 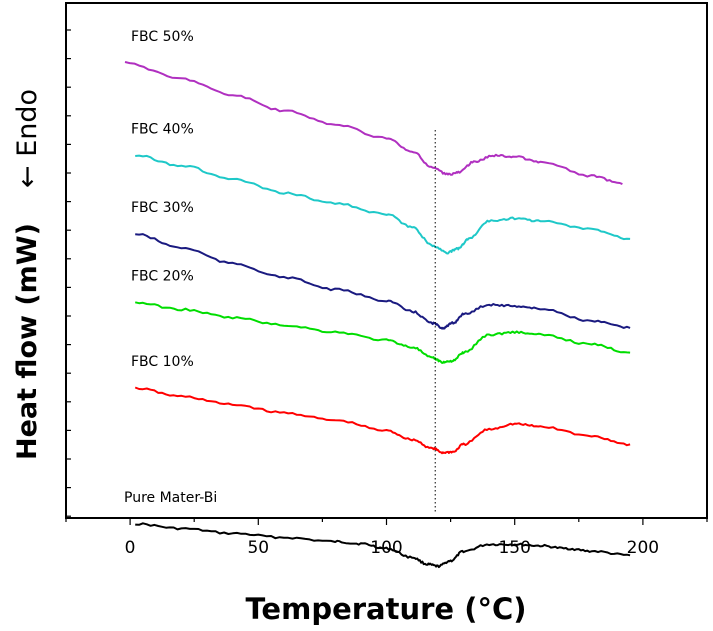 I want to click on y-axis-ticks, so click(x=68, y=273).